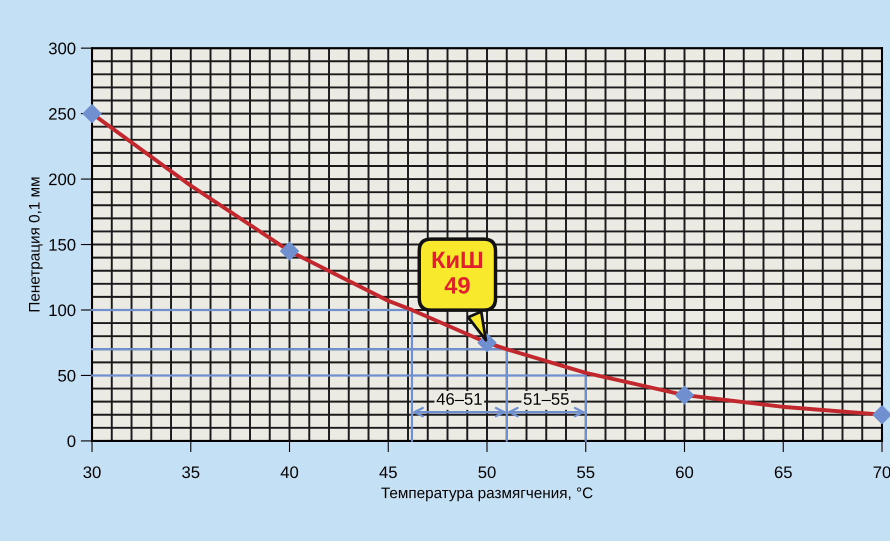 The width and height of the screenshot is (890, 541). I want to click on x-tick-label: 50, so click(487, 472).